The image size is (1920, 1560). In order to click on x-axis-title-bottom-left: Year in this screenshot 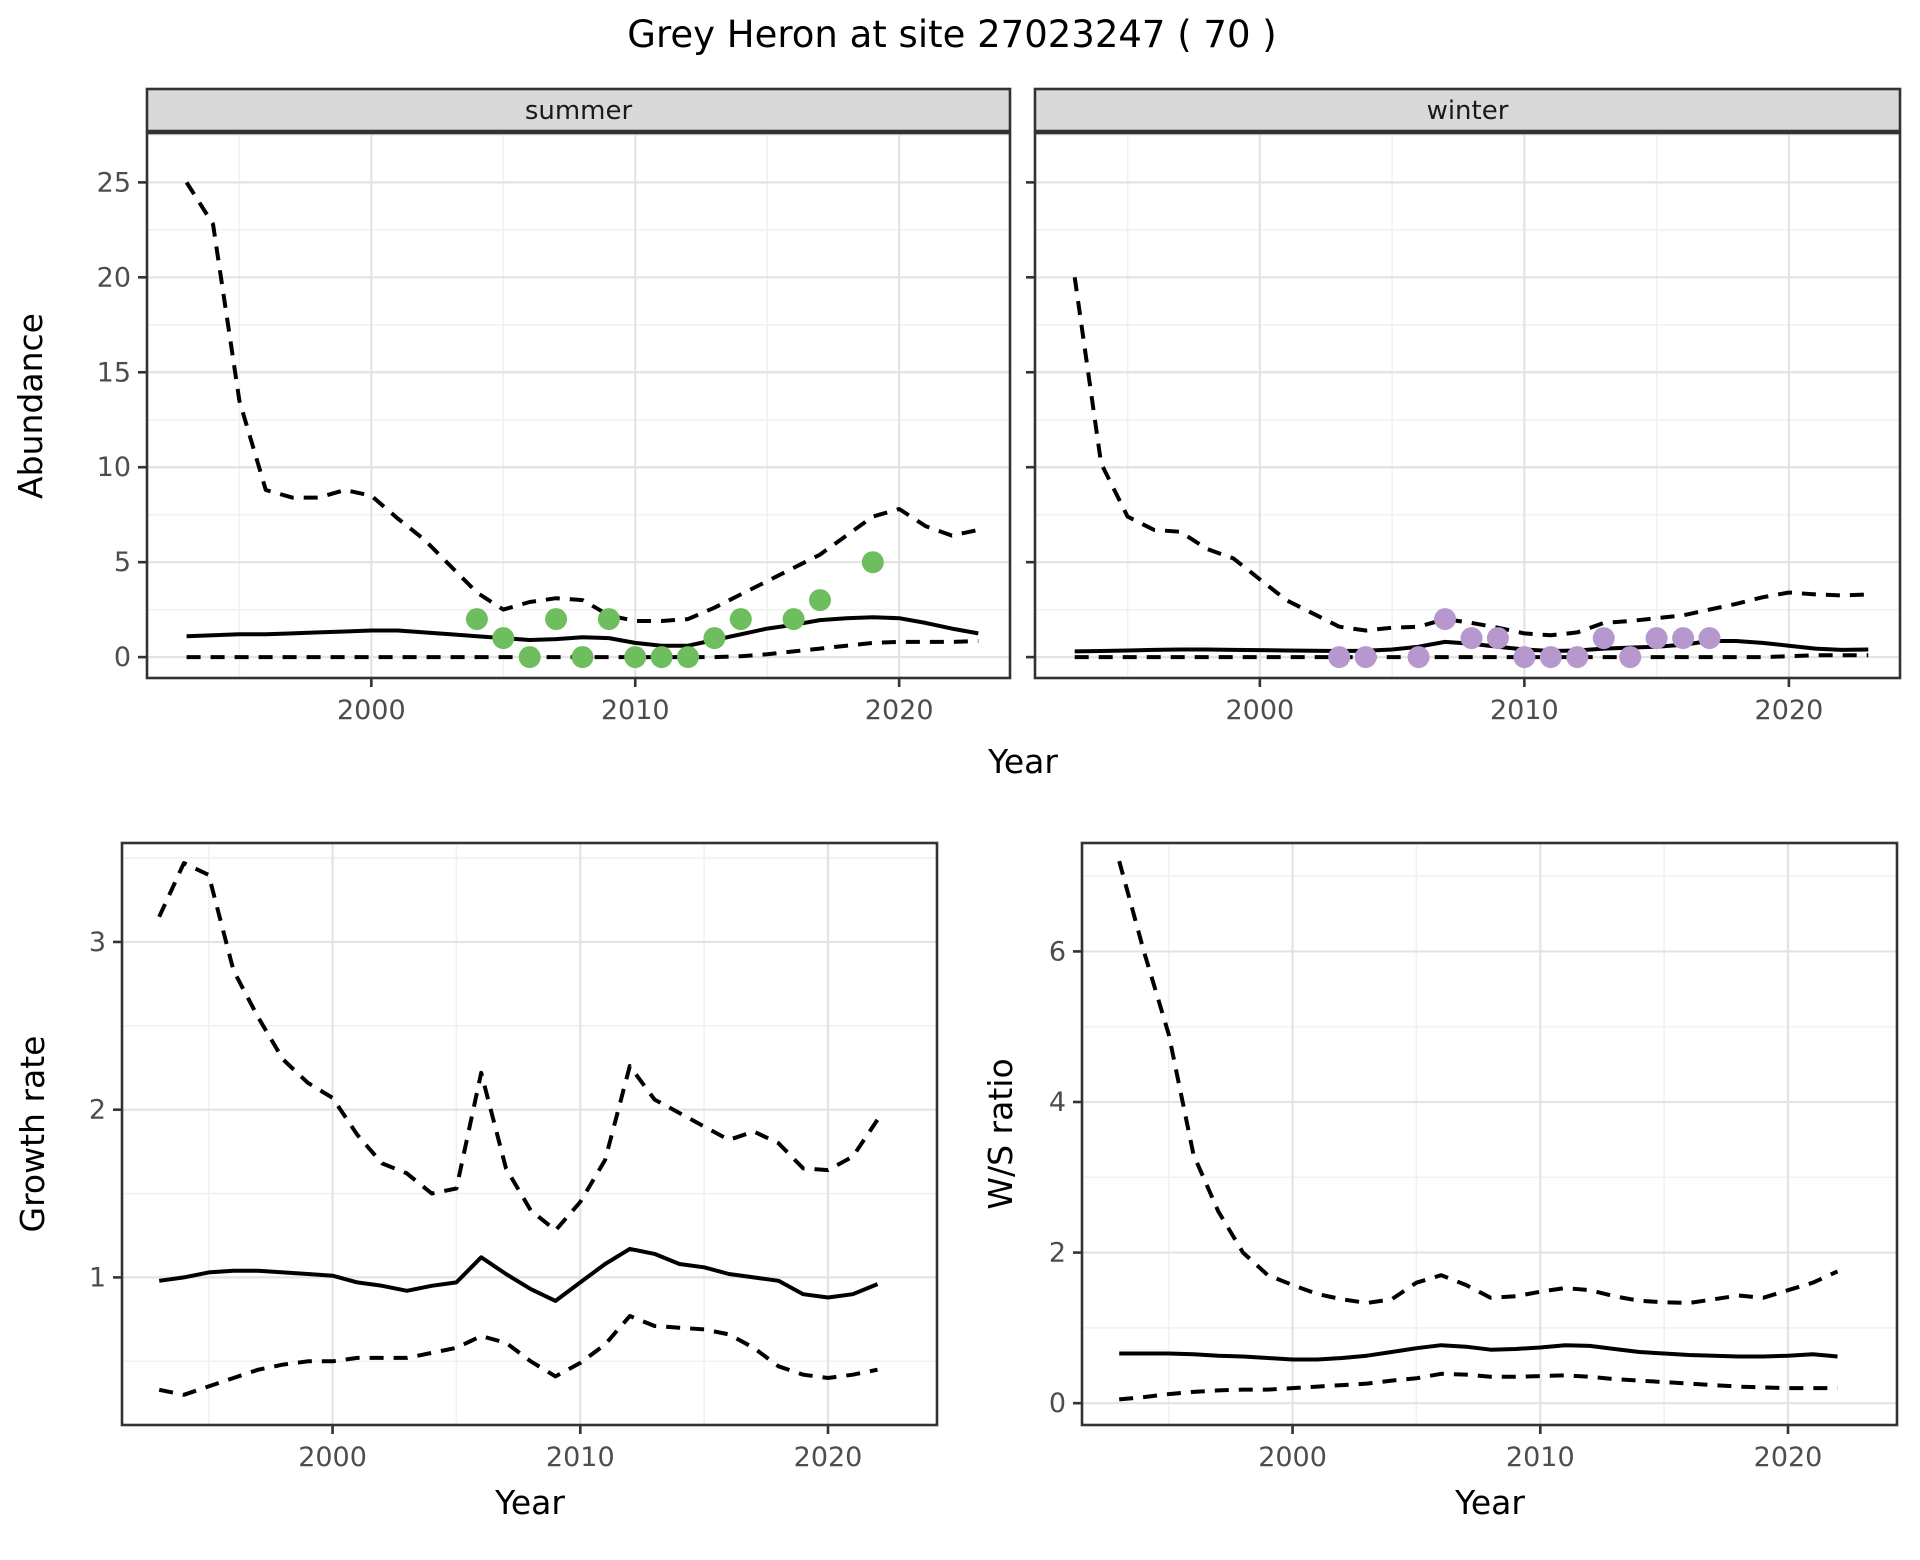, I will do `click(529, 1502)`.